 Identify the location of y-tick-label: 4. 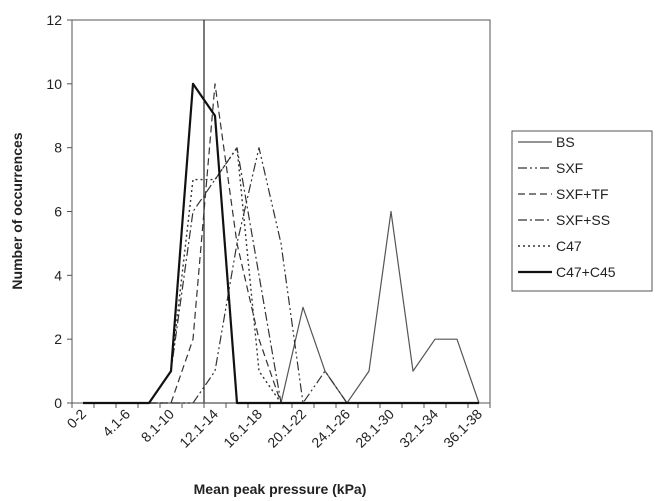
(58, 275).